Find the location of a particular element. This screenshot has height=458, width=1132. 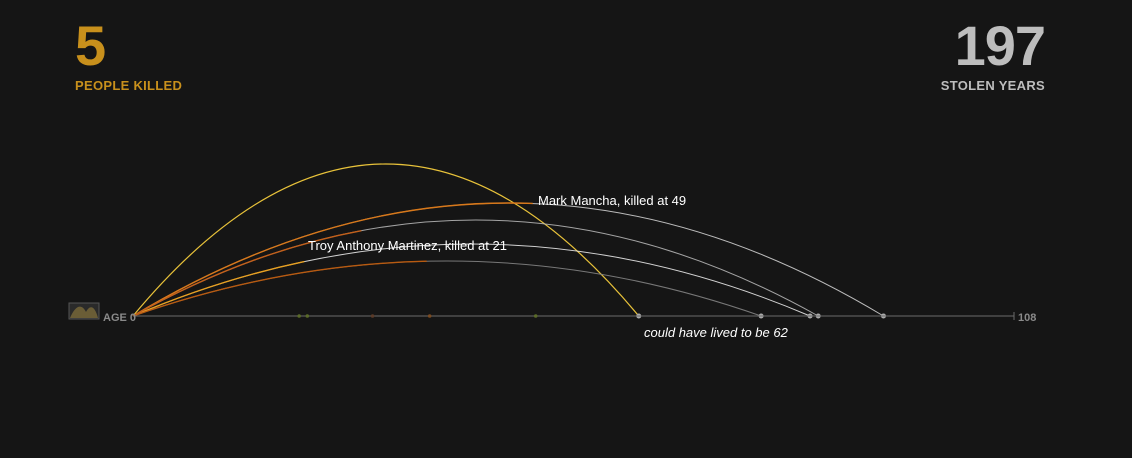

people-killed-stat: 5 PEOPLE KILLED is located at coordinates (128, 53).